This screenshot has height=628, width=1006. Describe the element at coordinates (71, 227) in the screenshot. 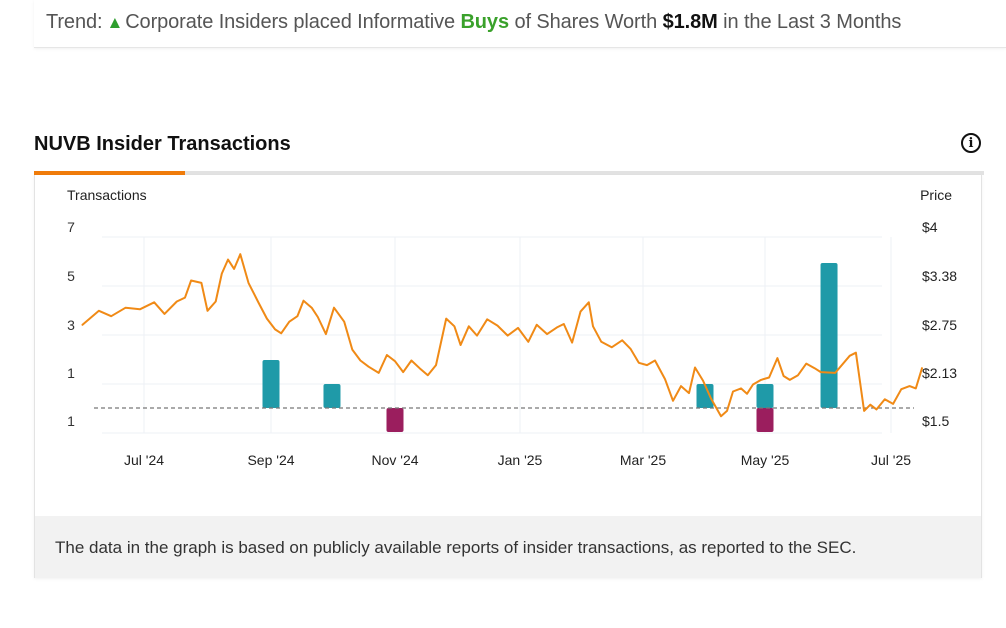

I see `left-tick-label: 7` at that location.